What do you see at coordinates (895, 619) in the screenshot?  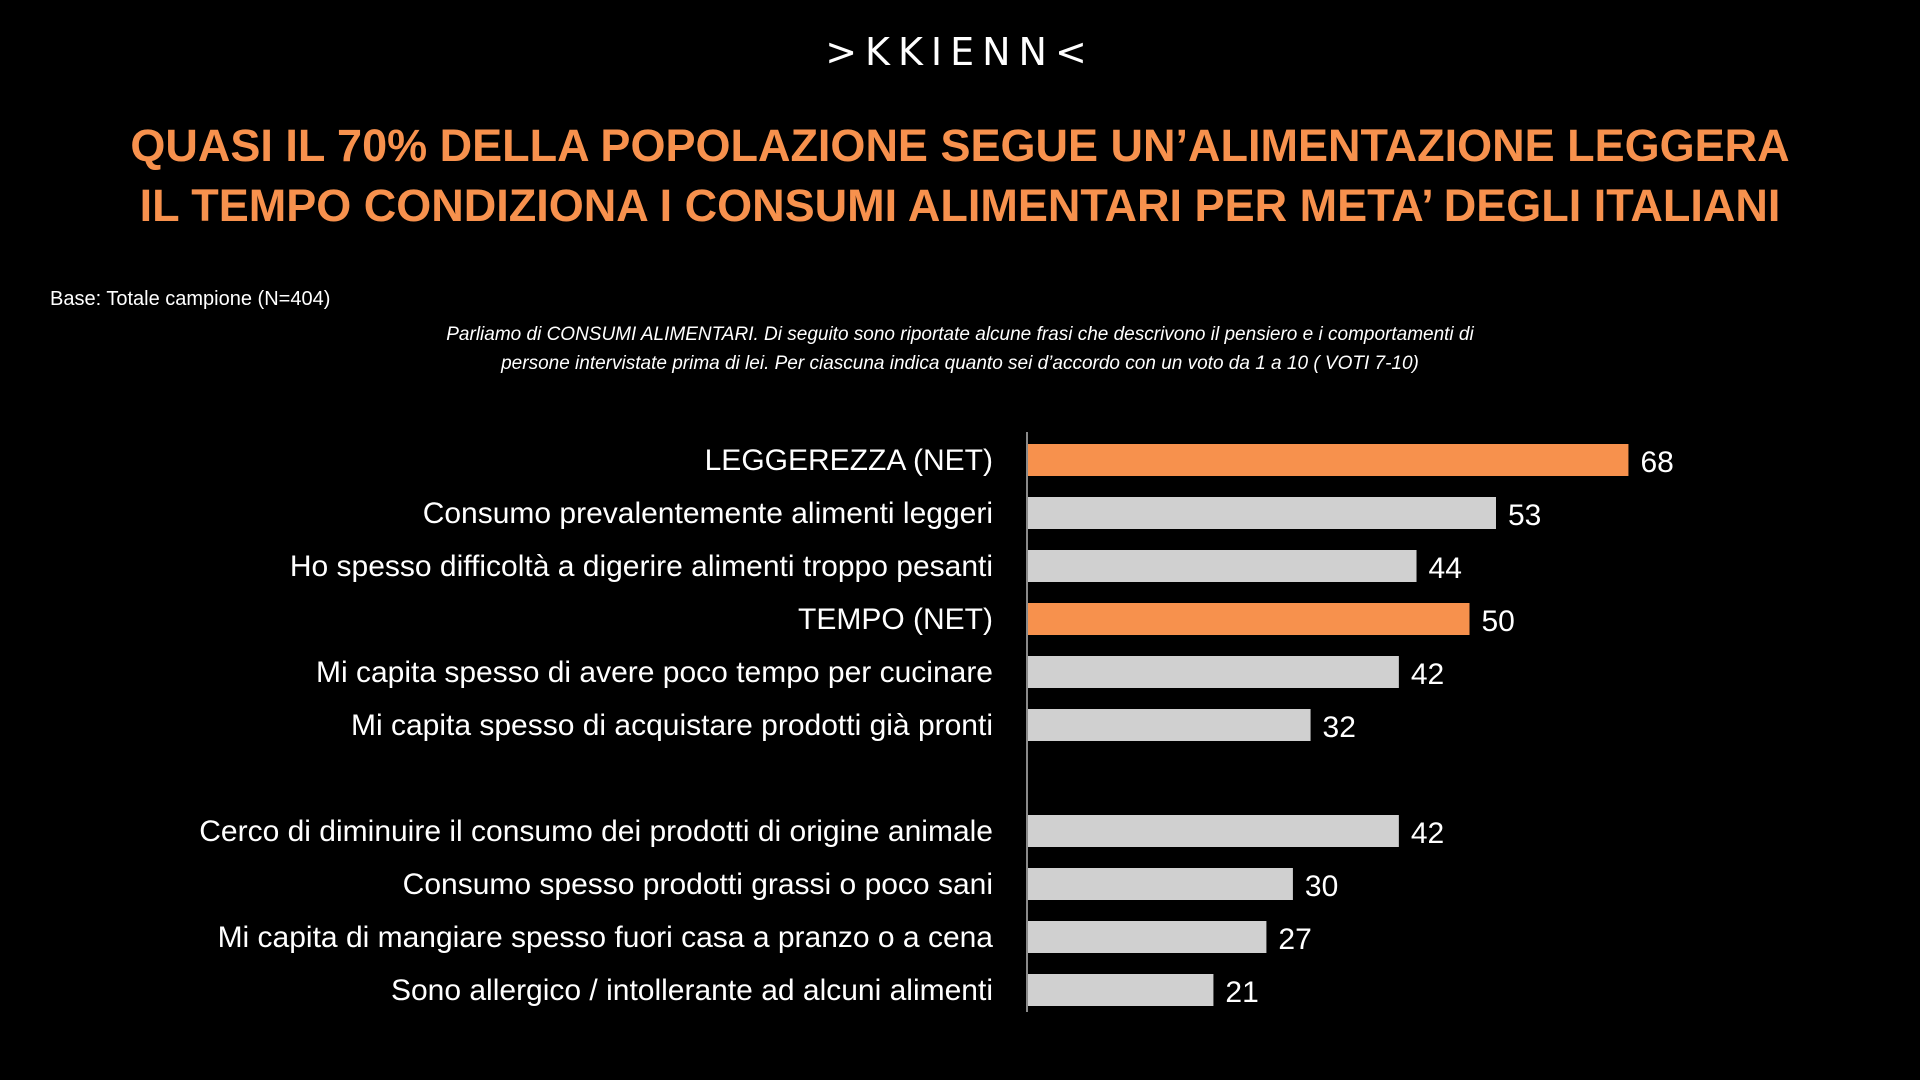 I see `category-label: TEMPO (NET)` at bounding box center [895, 619].